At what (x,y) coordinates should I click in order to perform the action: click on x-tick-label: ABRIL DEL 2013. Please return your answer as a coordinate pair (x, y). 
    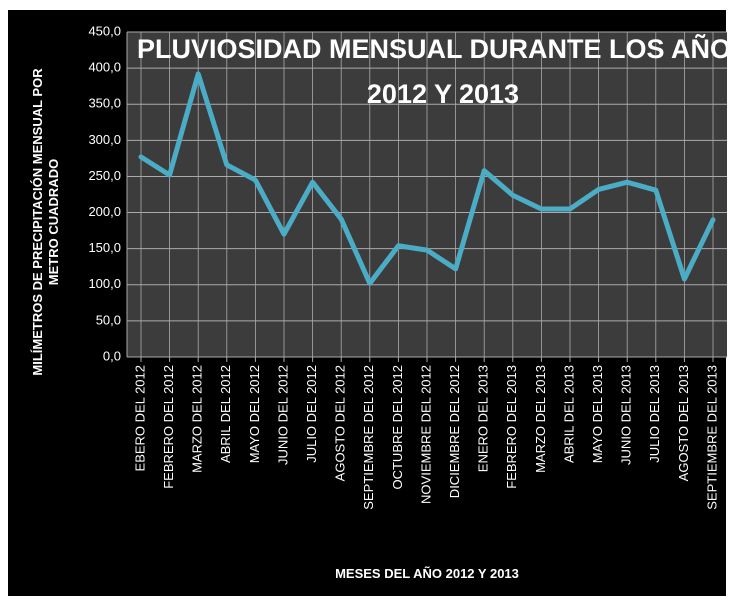
    Looking at the image, I should click on (568, 414).